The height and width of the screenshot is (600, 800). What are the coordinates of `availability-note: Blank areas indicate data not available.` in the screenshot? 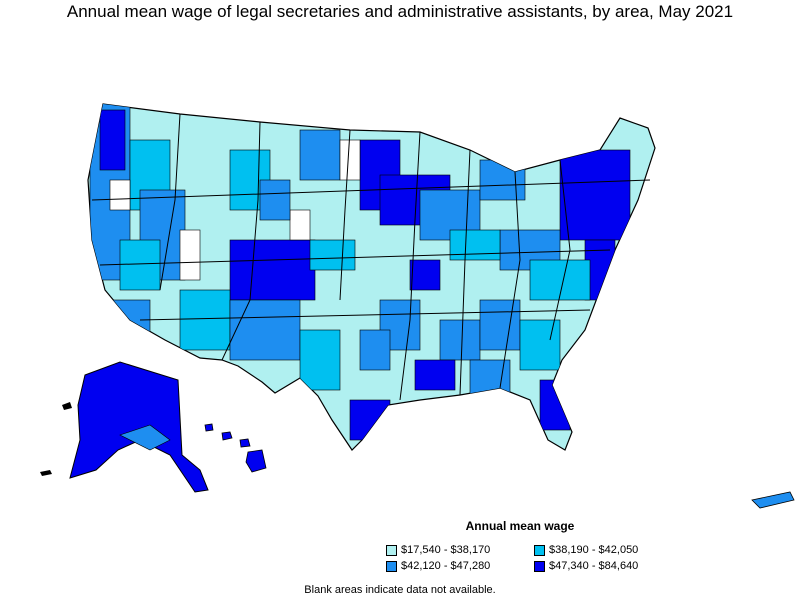 It's located at (400, 590).